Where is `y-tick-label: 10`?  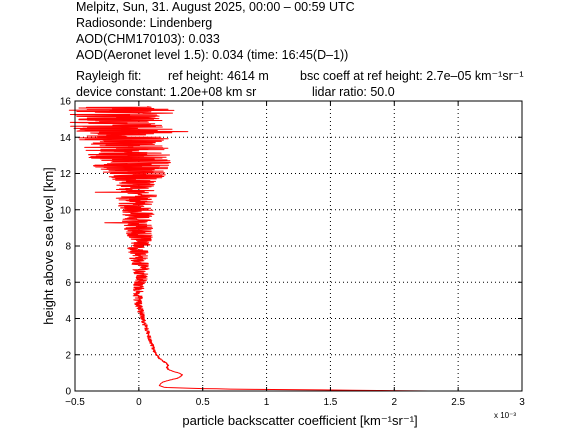 y-tick-label: 10 is located at coordinates (66, 210).